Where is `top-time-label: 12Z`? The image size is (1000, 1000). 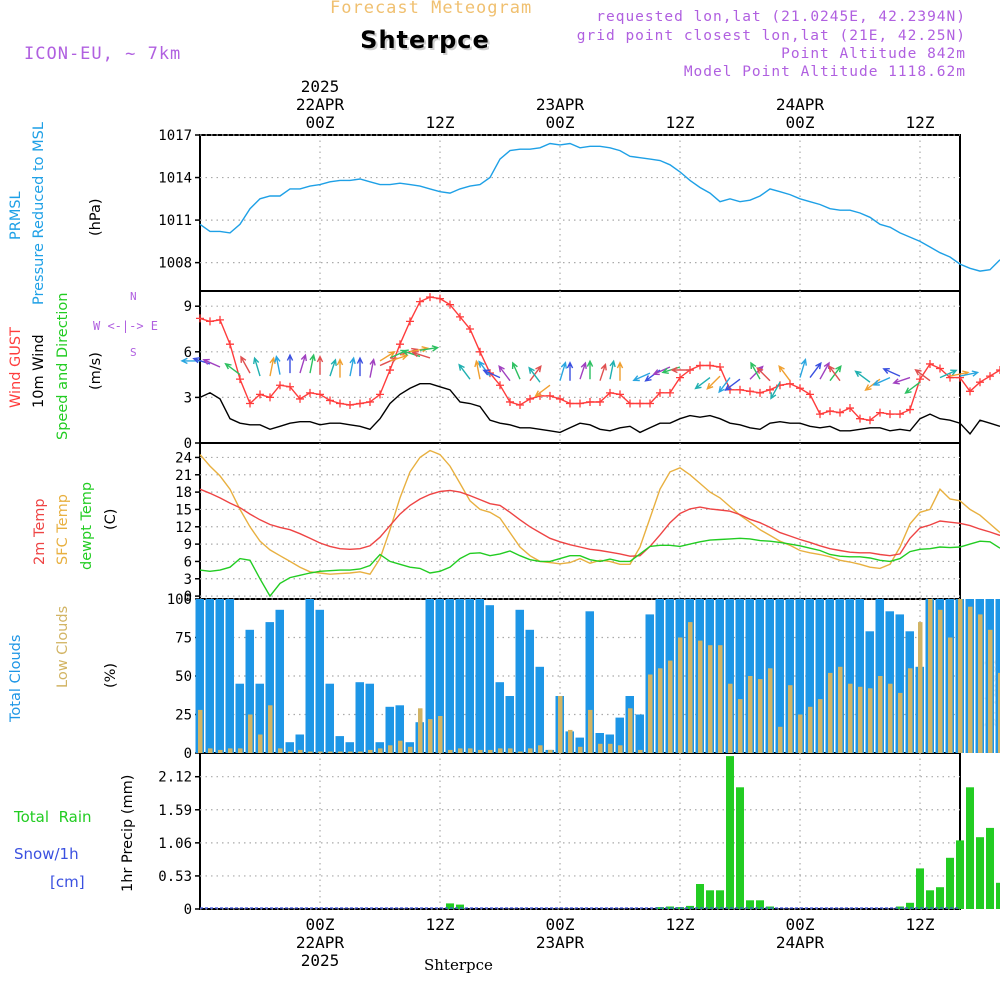 top-time-label: 12Z is located at coordinates (680, 122).